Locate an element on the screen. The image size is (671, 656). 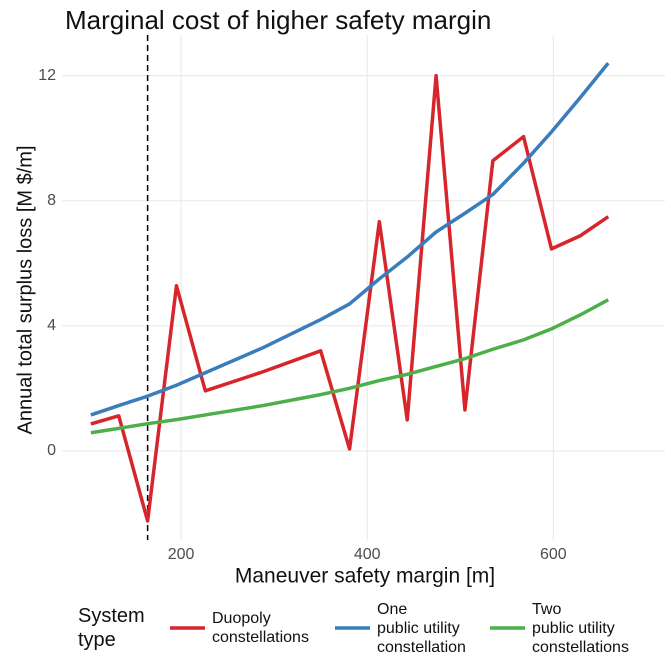
x-tick-label: 200 is located at coordinates (181, 554).